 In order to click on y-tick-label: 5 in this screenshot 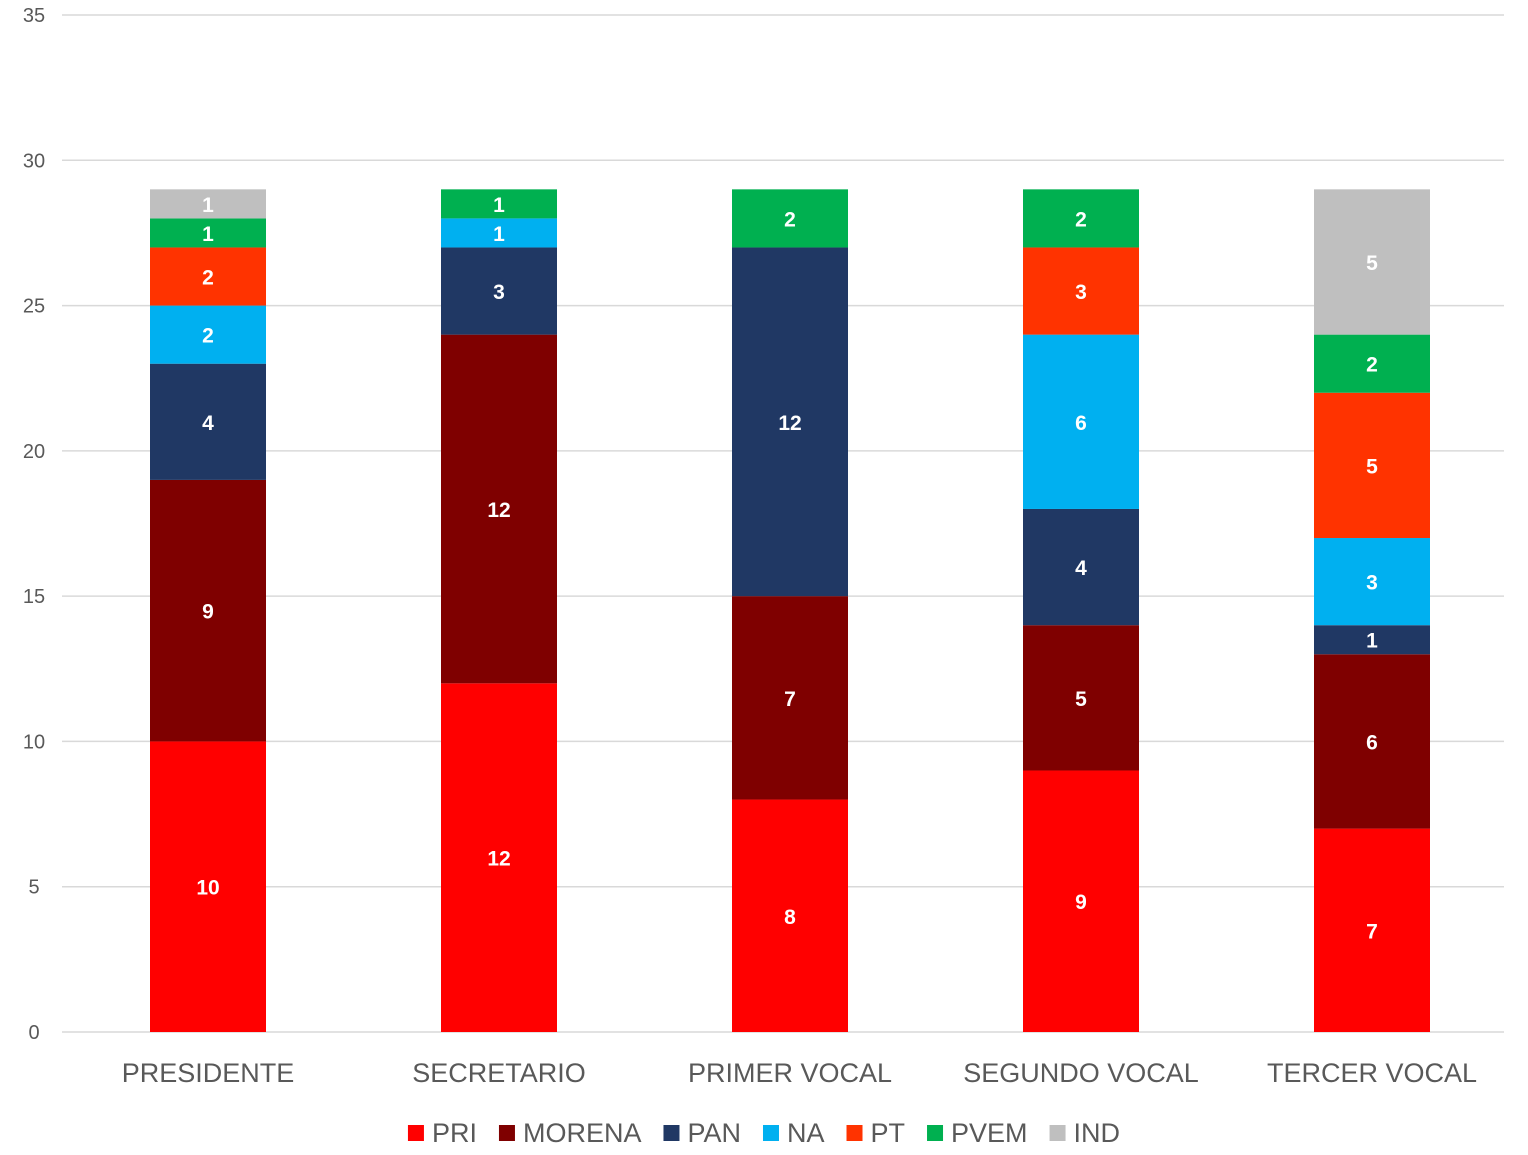, I will do `click(33, 888)`.